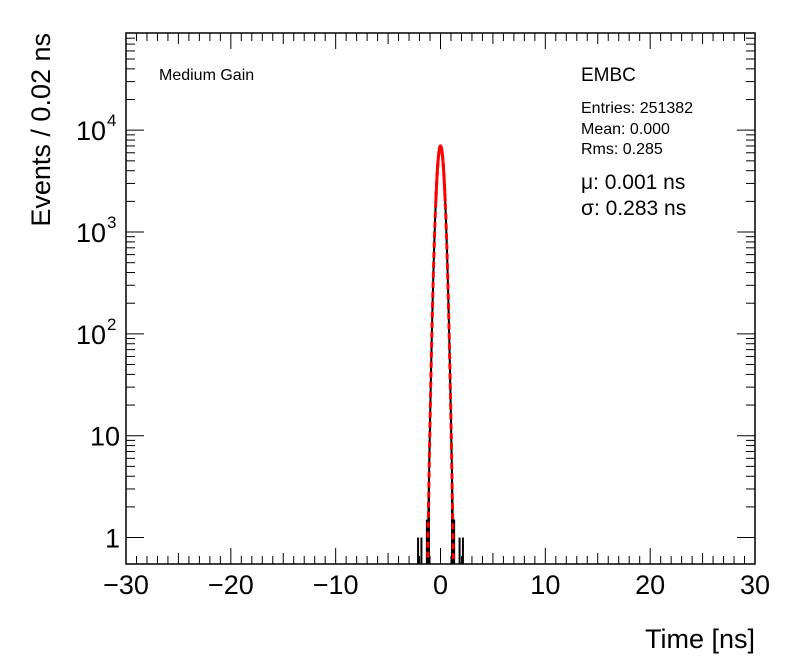 This screenshot has width=796, height=672. I want to click on fit-mu: μ: 0.001 ns, so click(633, 182).